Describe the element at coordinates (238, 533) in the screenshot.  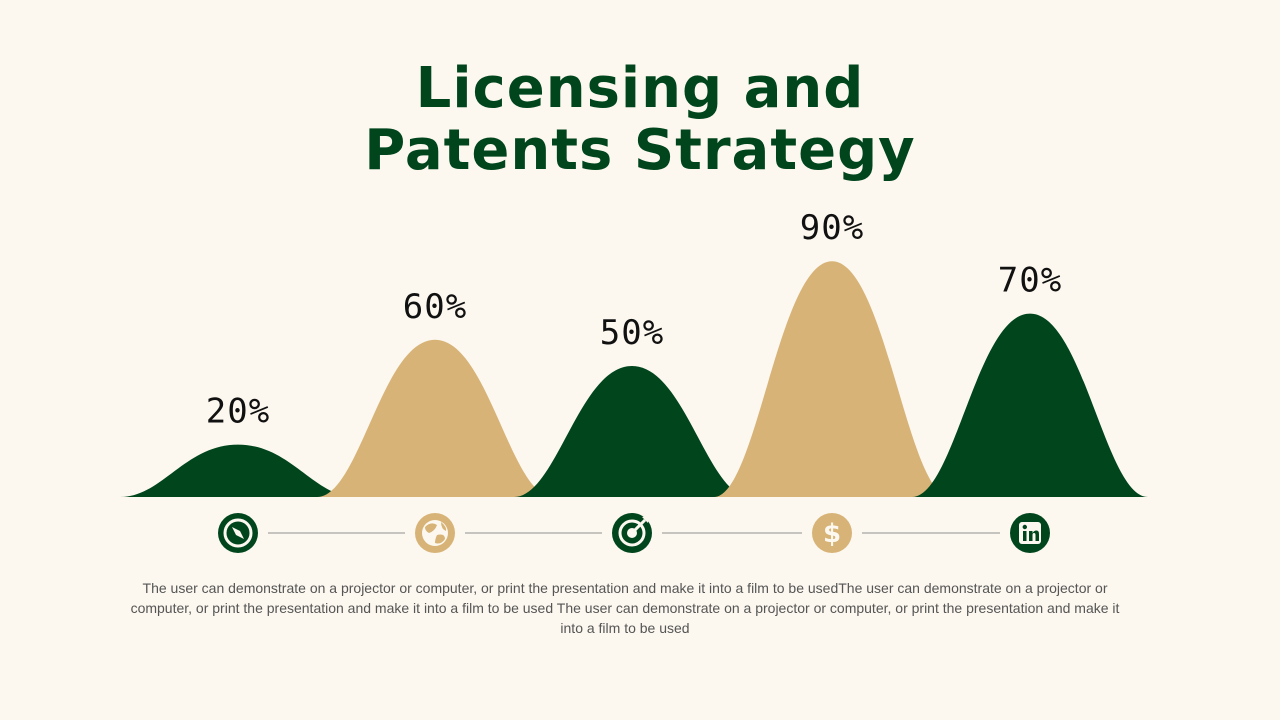
I see `compass-icon` at that location.